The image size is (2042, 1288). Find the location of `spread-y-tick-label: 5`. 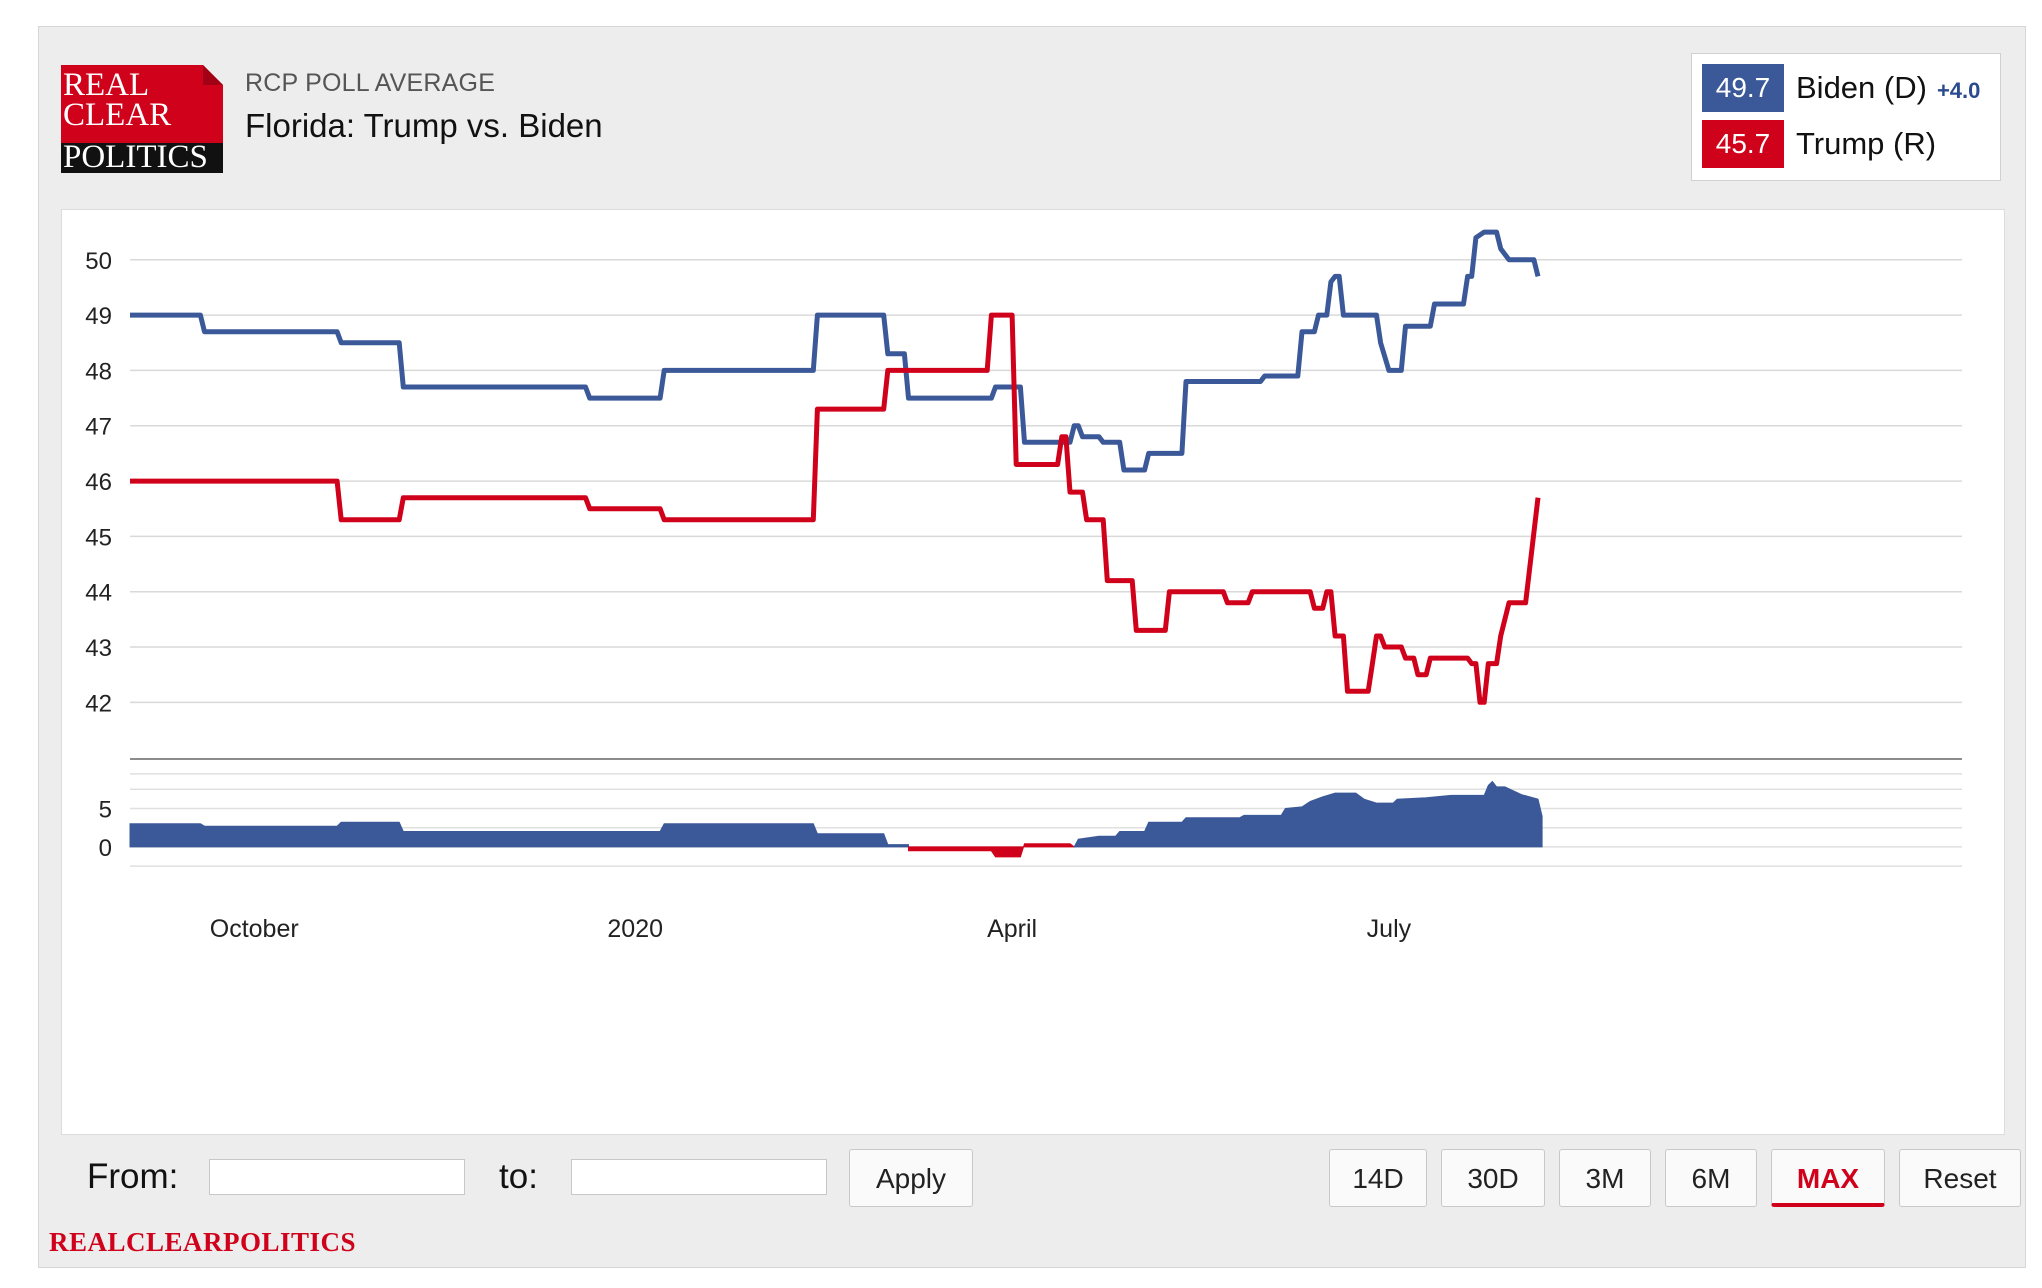

spread-y-tick-label: 5 is located at coordinates (105, 809).